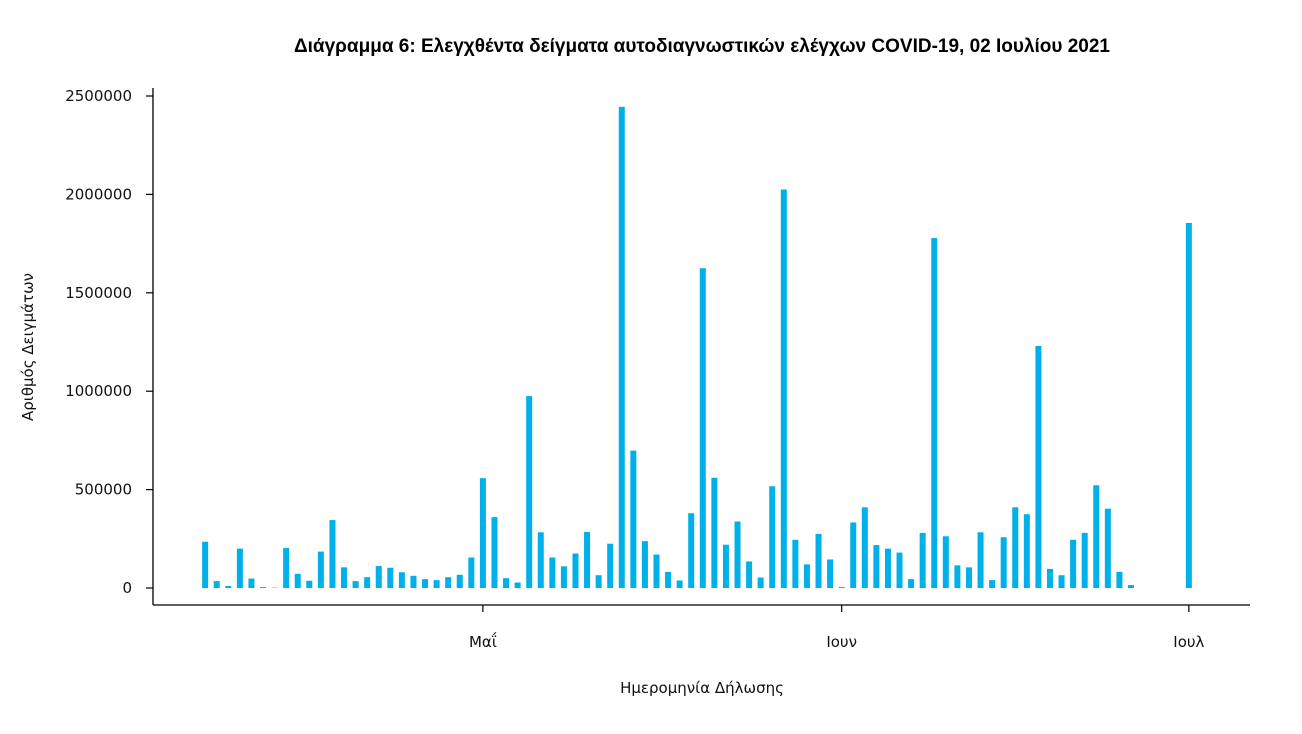 Image resolution: width=1302 pixels, height=734 pixels. I want to click on x-tick-label: Ιουλ, so click(1188, 642).